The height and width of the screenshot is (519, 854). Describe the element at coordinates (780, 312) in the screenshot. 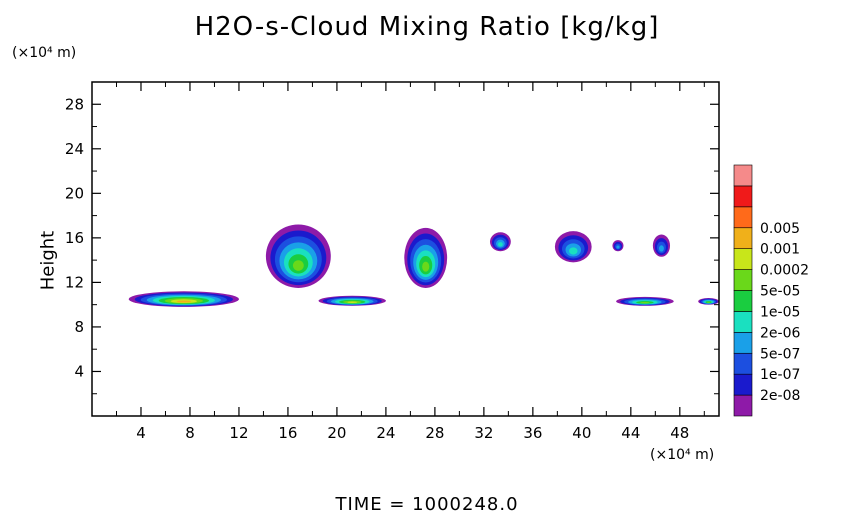

I see `colorbar-label: 1e-05` at that location.